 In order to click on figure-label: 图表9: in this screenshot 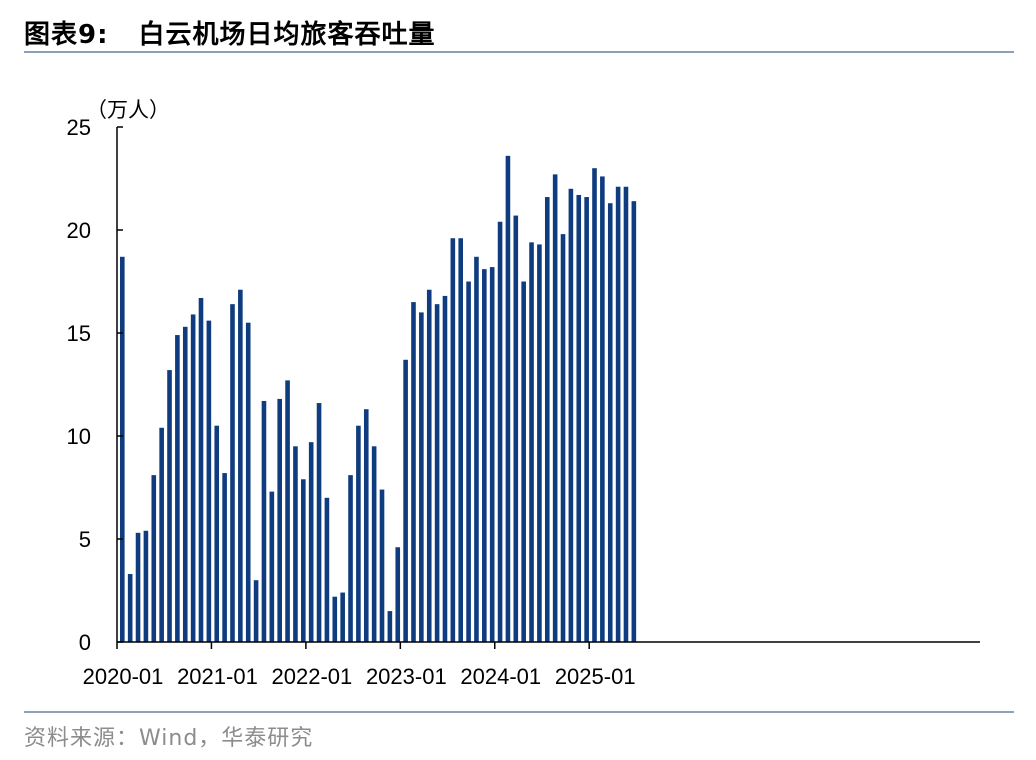, I will do `click(66, 35)`.